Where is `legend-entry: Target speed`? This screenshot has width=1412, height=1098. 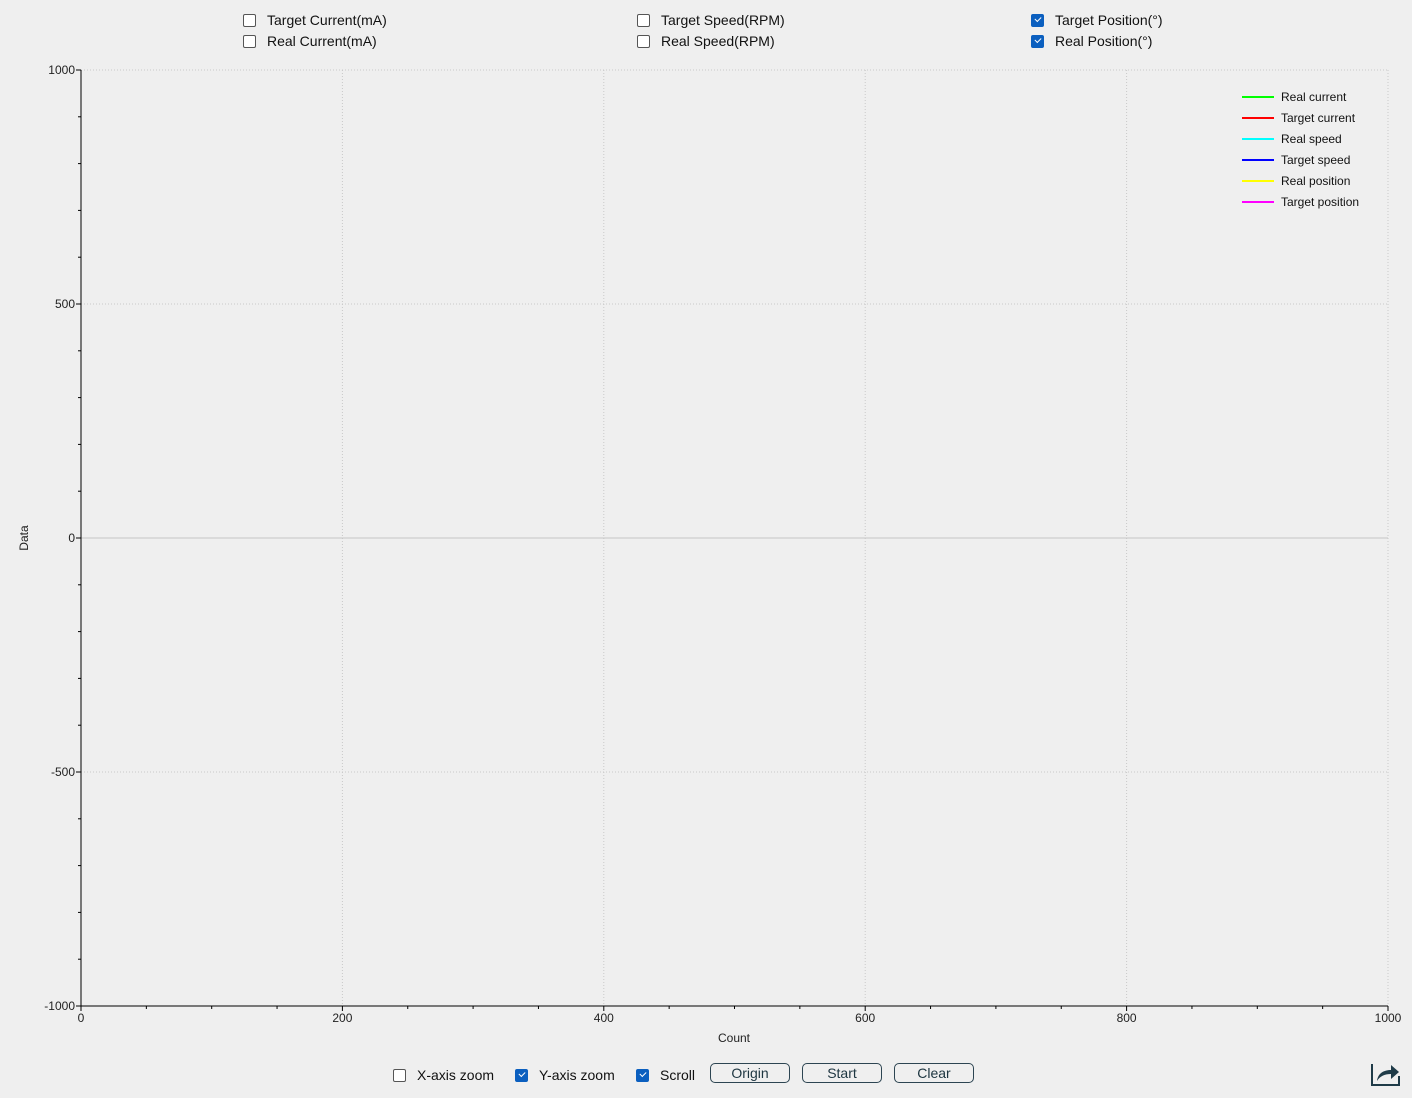 legend-entry: Target speed is located at coordinates (1315, 160).